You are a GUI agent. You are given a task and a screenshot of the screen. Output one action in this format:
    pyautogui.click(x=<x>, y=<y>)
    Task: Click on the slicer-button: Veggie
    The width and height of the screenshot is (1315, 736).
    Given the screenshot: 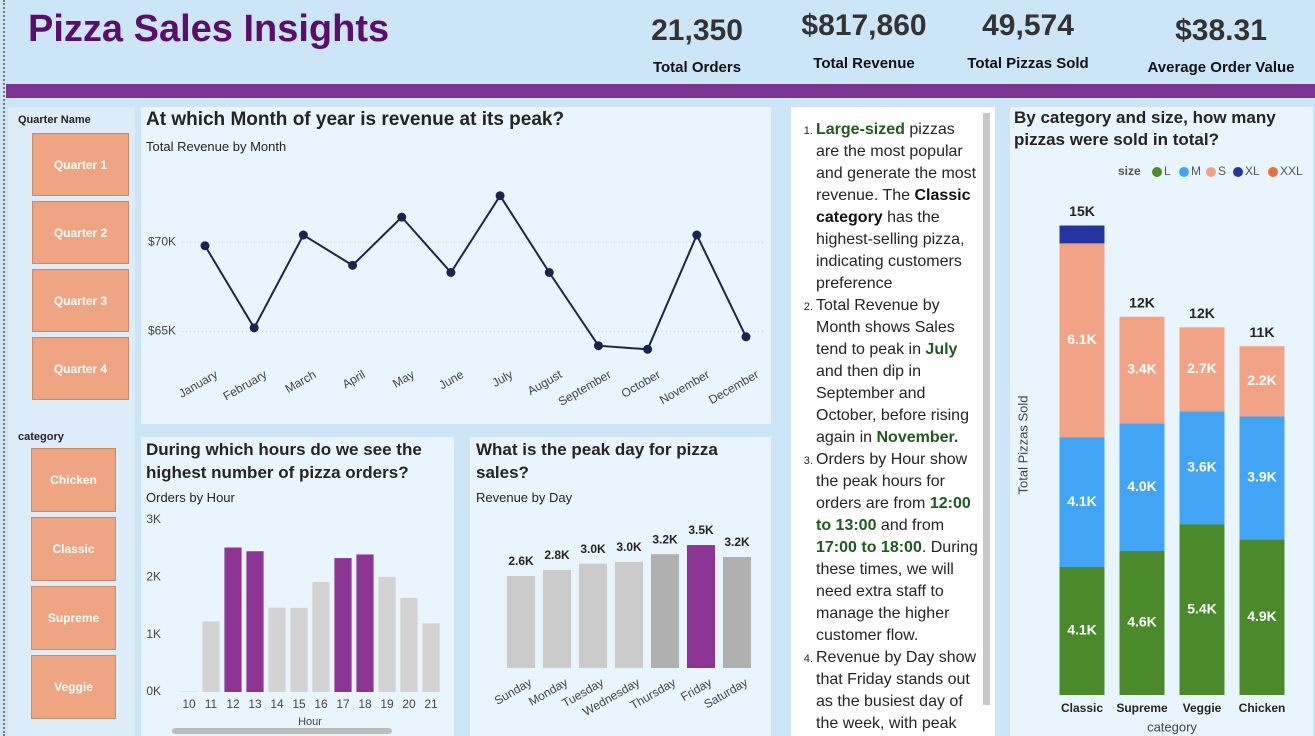 What is the action you would take?
    pyautogui.click(x=73, y=687)
    